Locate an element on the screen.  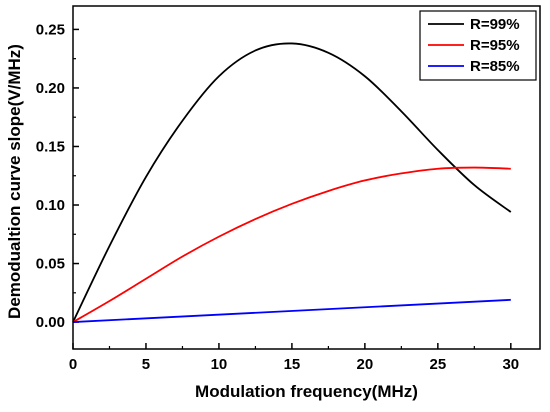
x-tick-label: 5 is located at coordinates (146, 364).